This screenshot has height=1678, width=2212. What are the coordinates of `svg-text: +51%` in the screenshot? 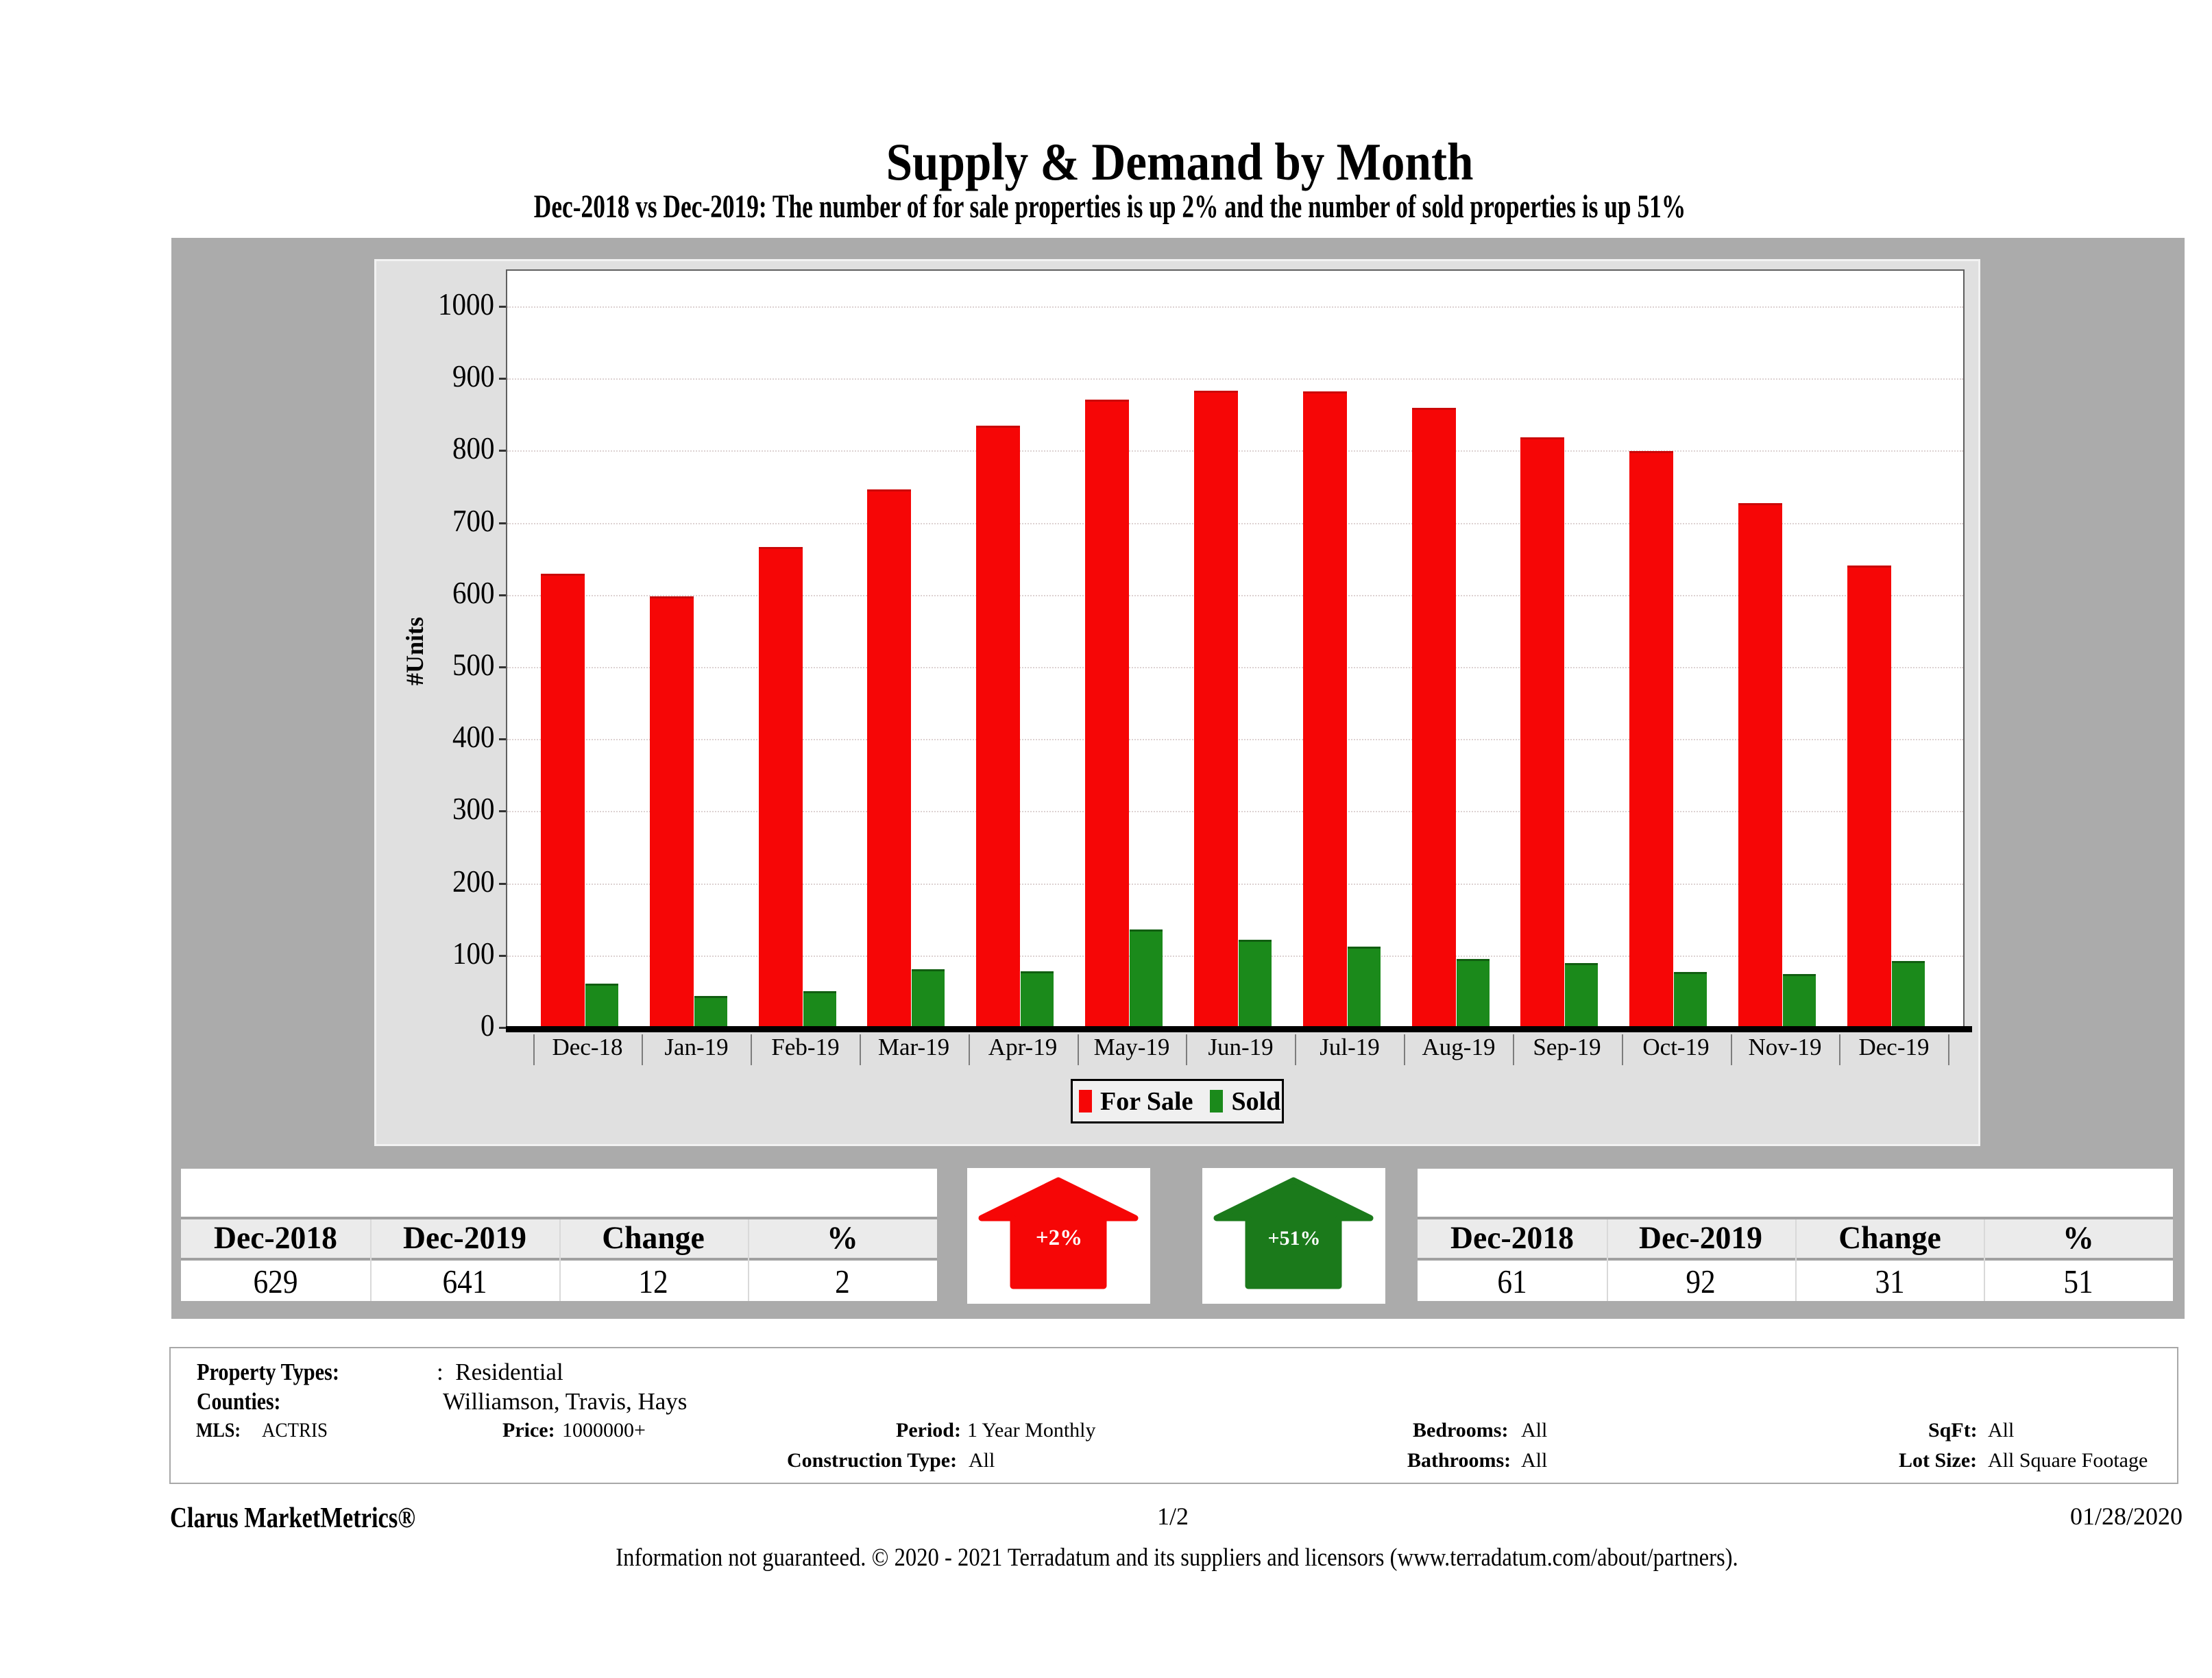 It's located at (1293, 1238).